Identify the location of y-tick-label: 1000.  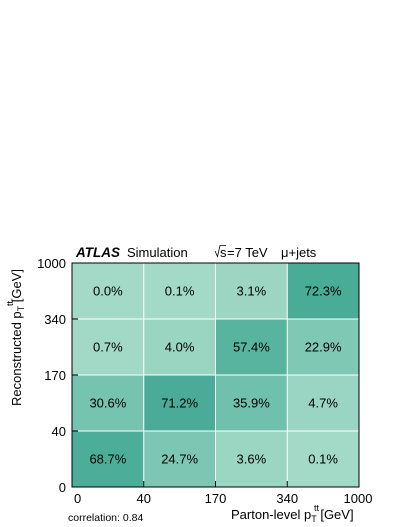
(51, 263).